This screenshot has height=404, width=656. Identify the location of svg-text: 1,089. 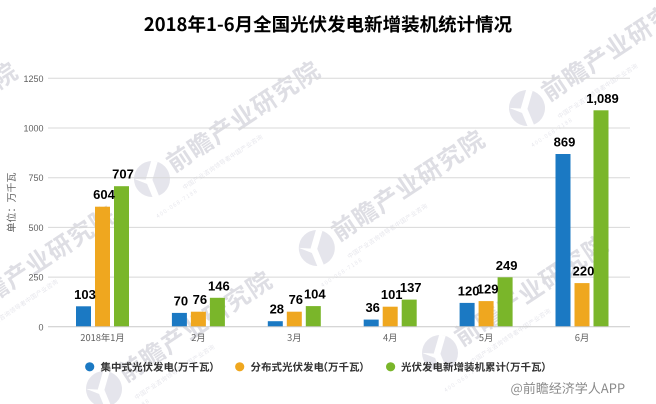
(602, 98).